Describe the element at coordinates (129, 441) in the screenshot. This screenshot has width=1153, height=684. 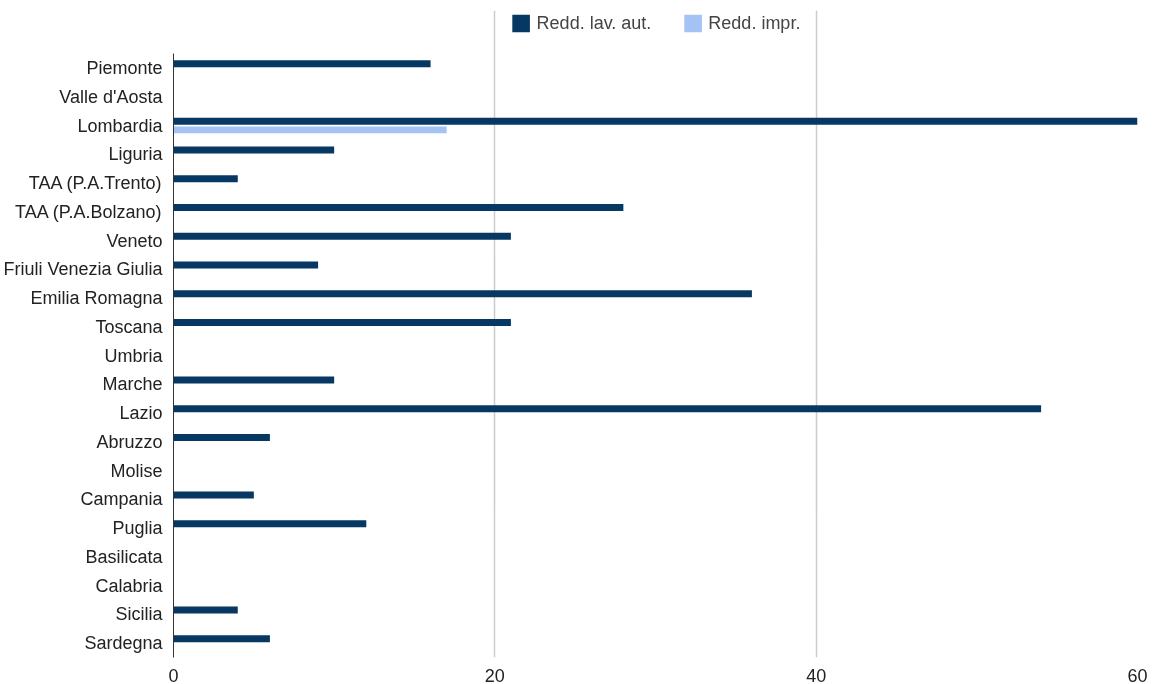
I see `y-tick-label: Abruzzo` at that location.